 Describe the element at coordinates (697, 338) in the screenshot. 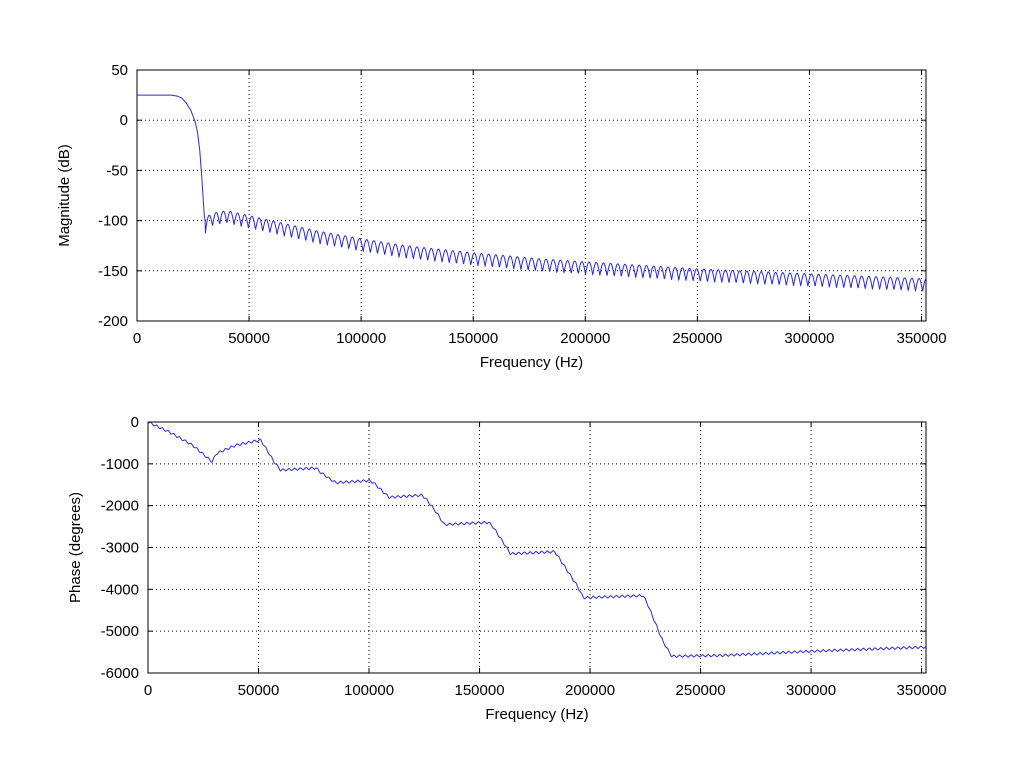

I see `magnitude-x-tick-label: 250000` at that location.